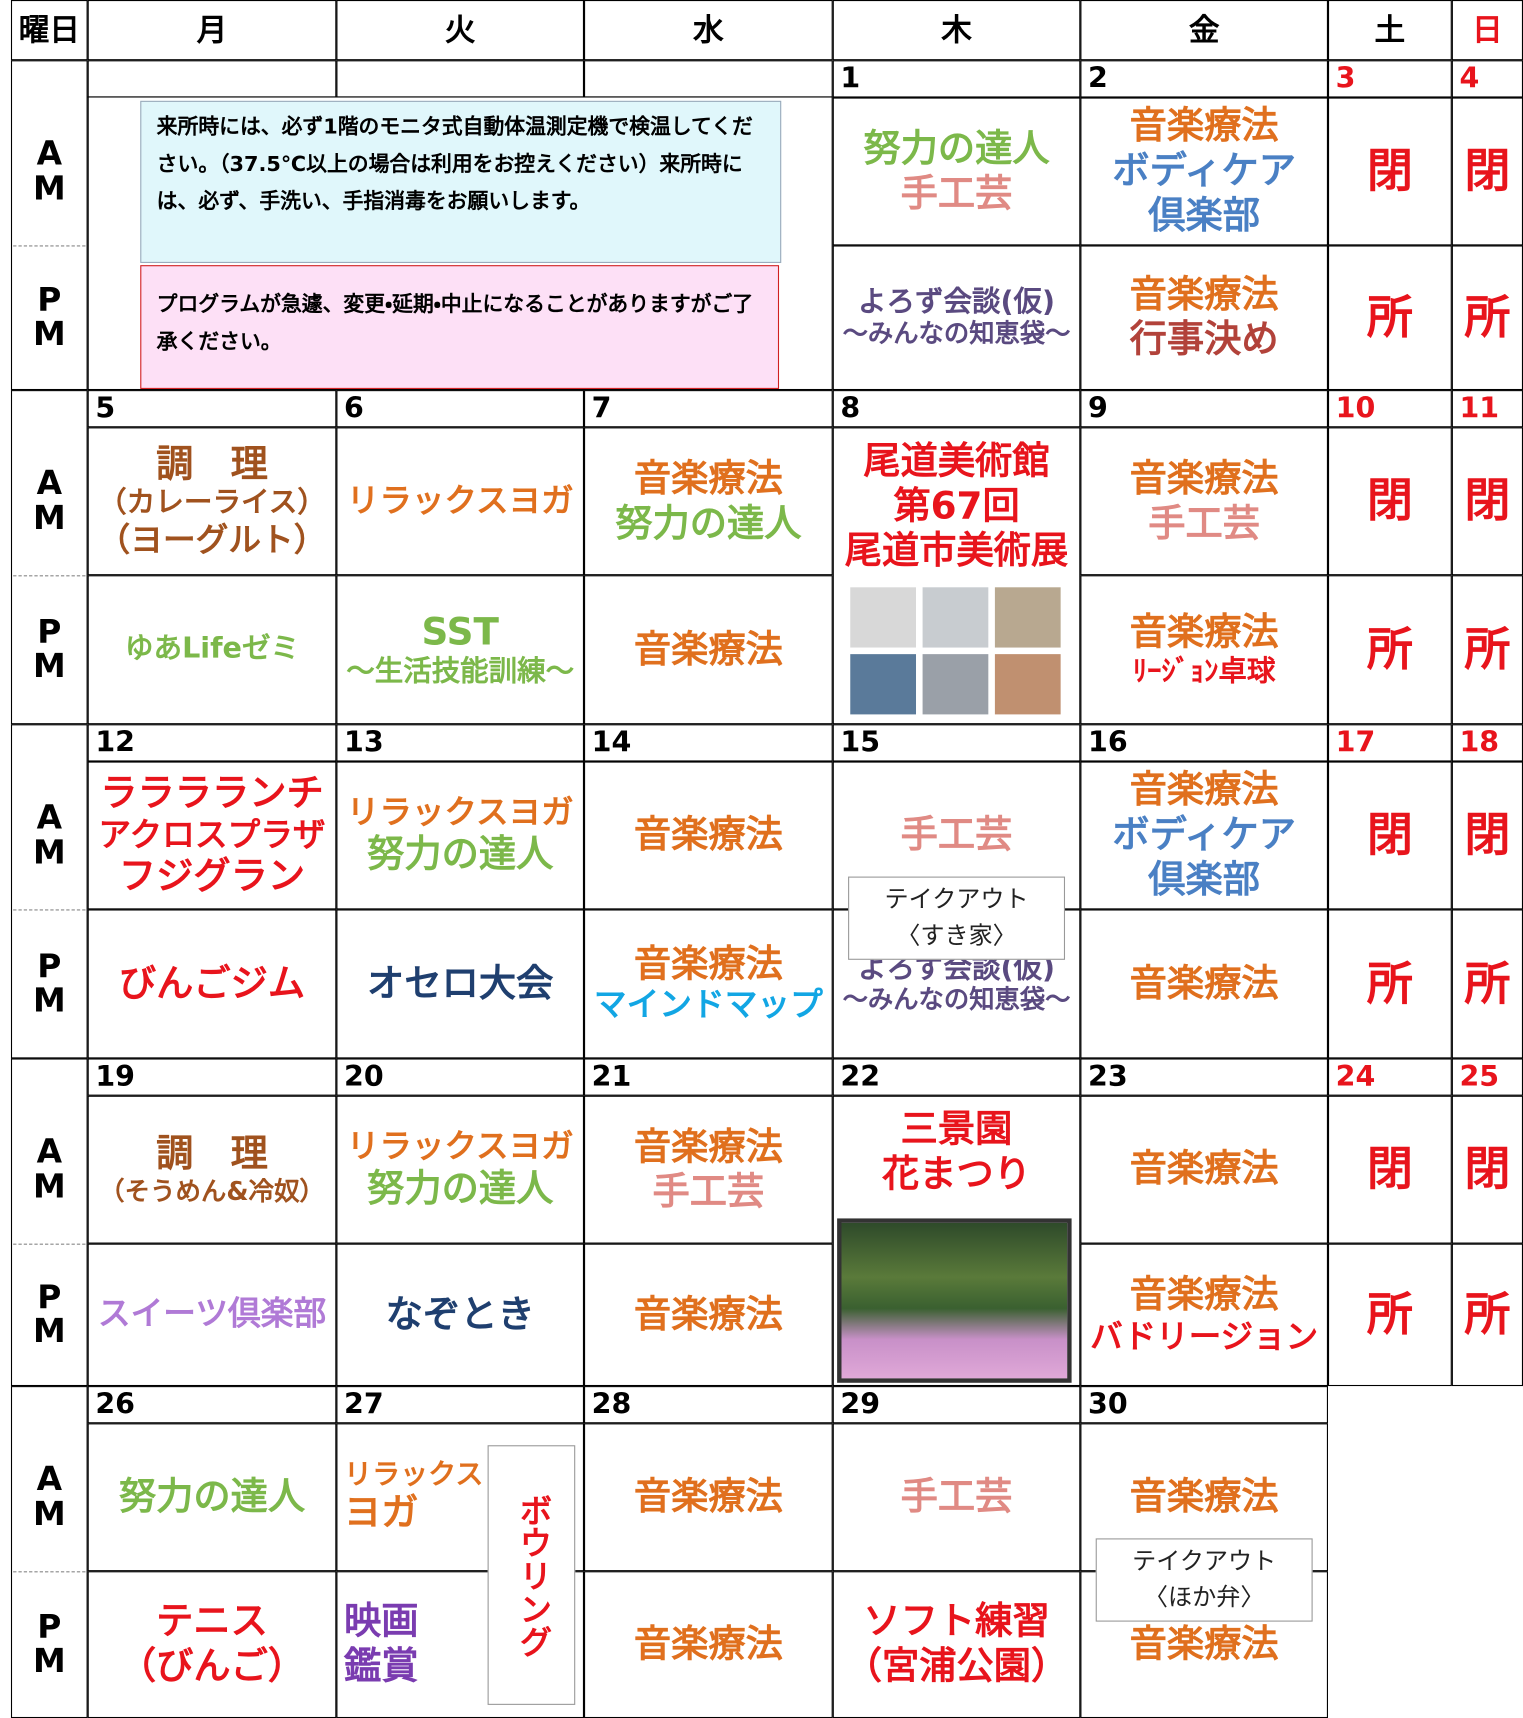  Describe the element at coordinates (956, 1077) in the screenshot. I see `date: 22` at that location.